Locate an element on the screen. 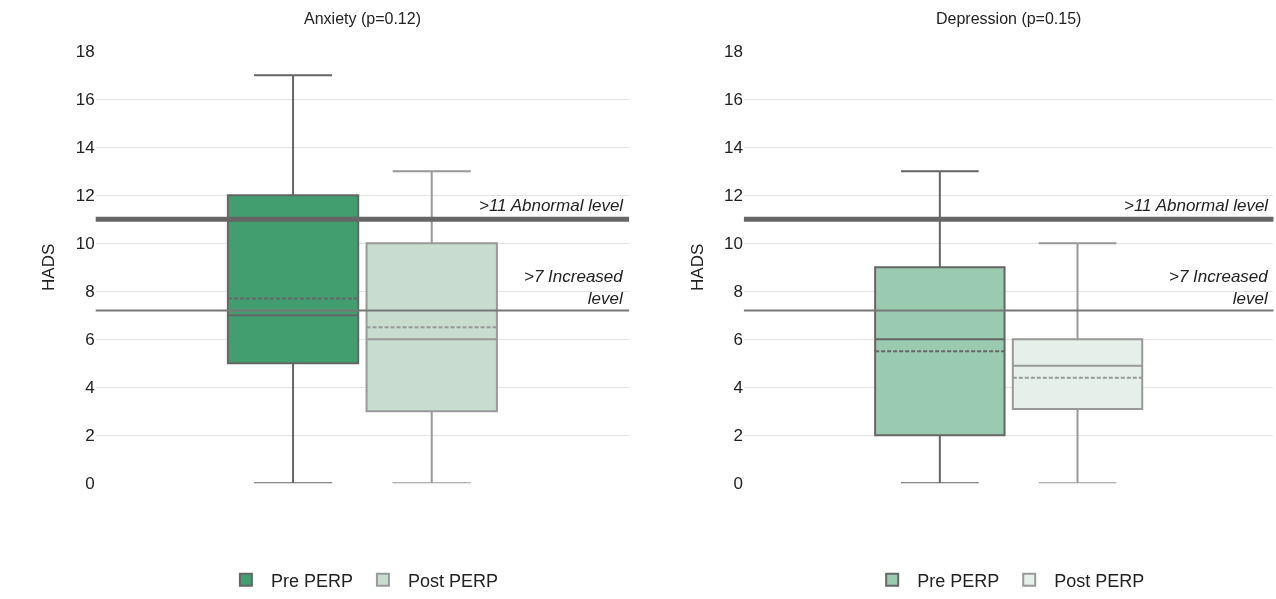 The image size is (1276, 599). chart-title: Depression (p=0.15) is located at coordinates (1009, 18).